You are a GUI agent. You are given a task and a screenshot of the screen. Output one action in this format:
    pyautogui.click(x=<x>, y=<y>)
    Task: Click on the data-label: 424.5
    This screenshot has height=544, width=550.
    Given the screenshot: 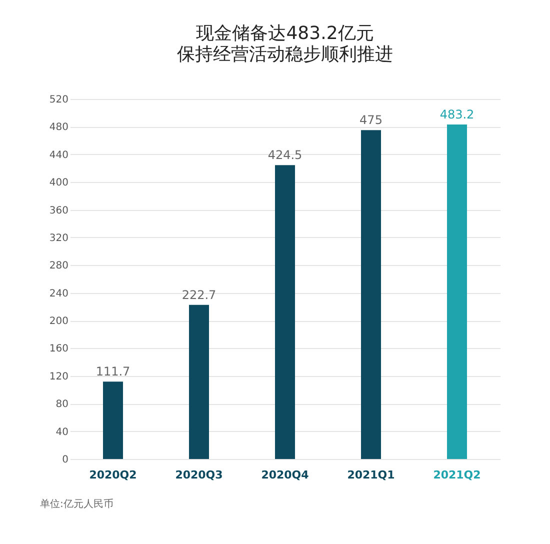 What is the action you would take?
    pyautogui.click(x=285, y=155)
    